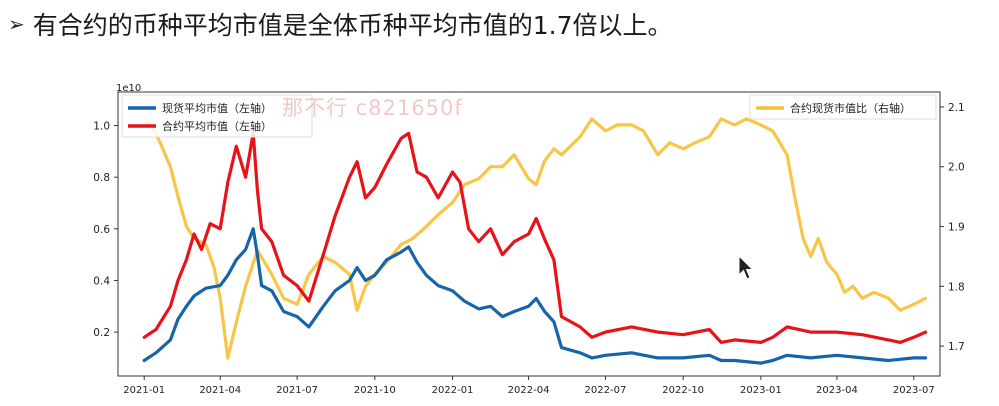  I want to click on y-left-tick-label: 0.2, so click(101, 333).